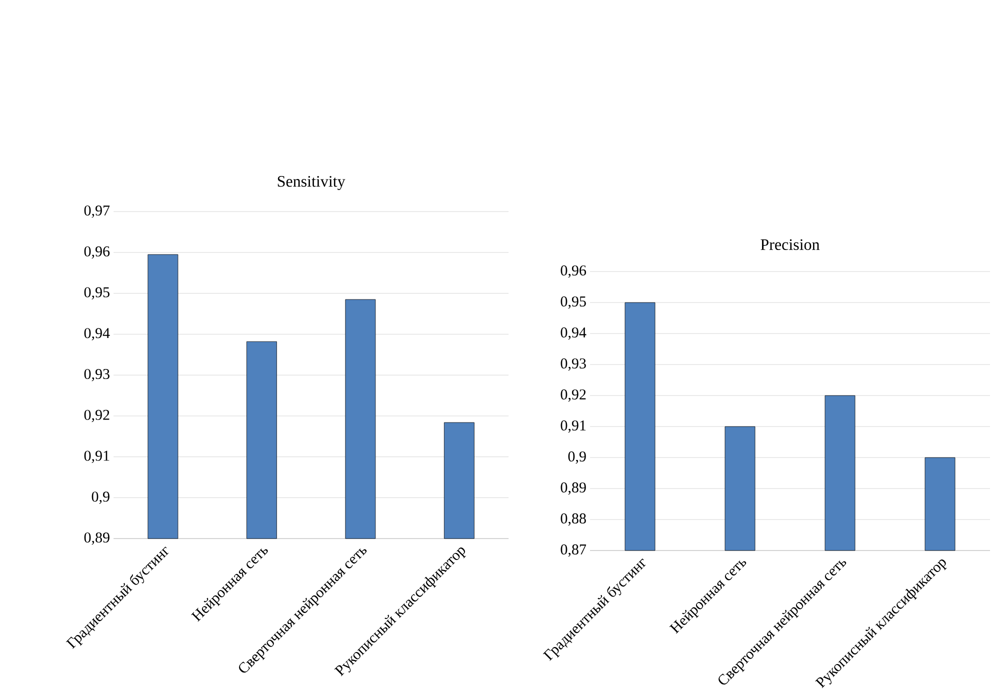  Describe the element at coordinates (97, 212) in the screenshot. I see `y-tick-label: 0,97` at that location.